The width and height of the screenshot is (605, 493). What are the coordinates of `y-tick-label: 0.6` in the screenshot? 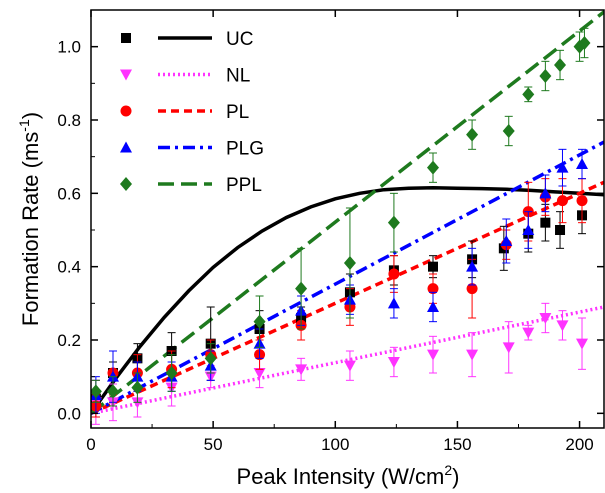 It's located at (69, 193).